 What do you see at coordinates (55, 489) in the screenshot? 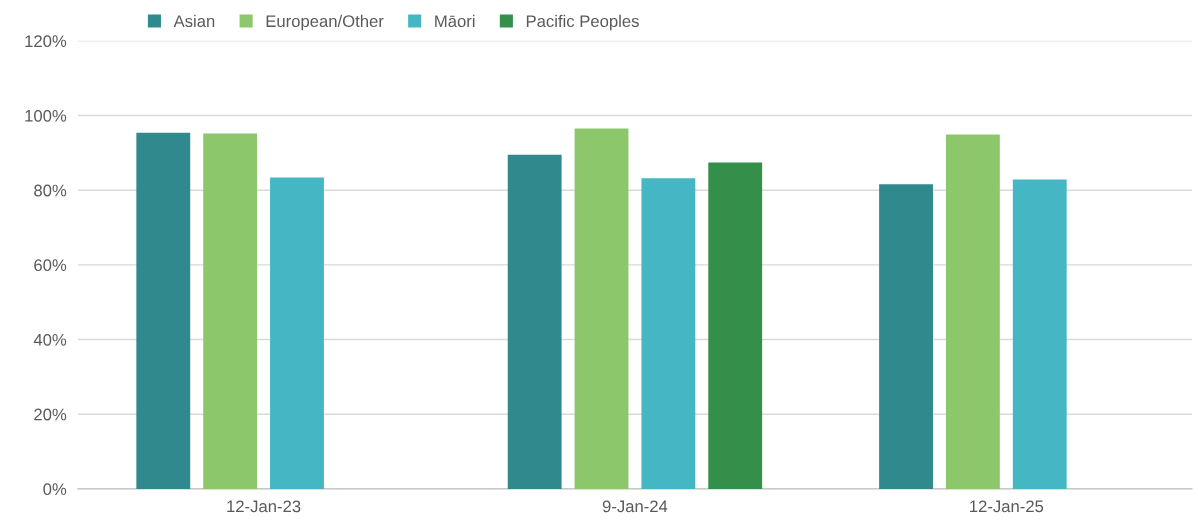
I see `y-tick-label: 0%` at bounding box center [55, 489].